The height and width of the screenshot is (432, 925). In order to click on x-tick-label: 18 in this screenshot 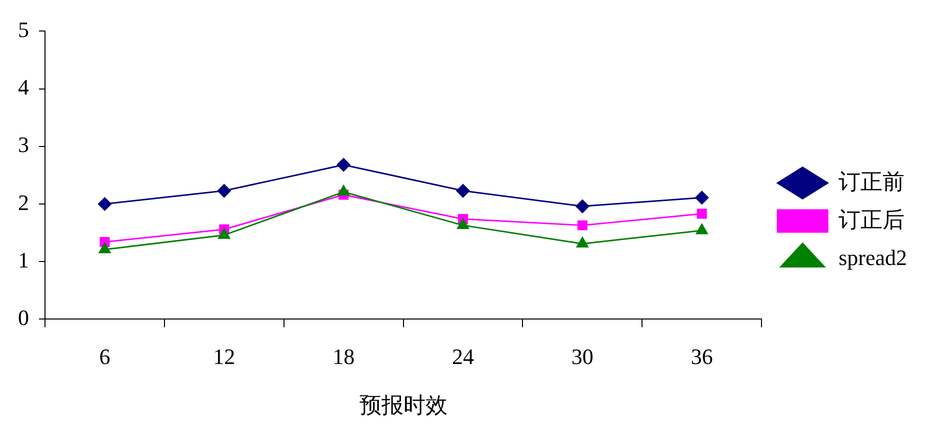, I will do `click(343, 357)`.